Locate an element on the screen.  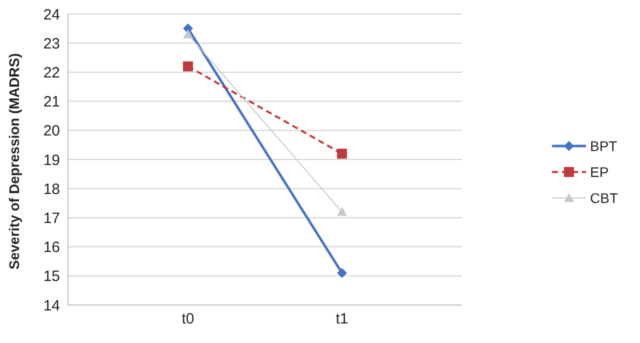
legend-label: EP is located at coordinates (599, 172).